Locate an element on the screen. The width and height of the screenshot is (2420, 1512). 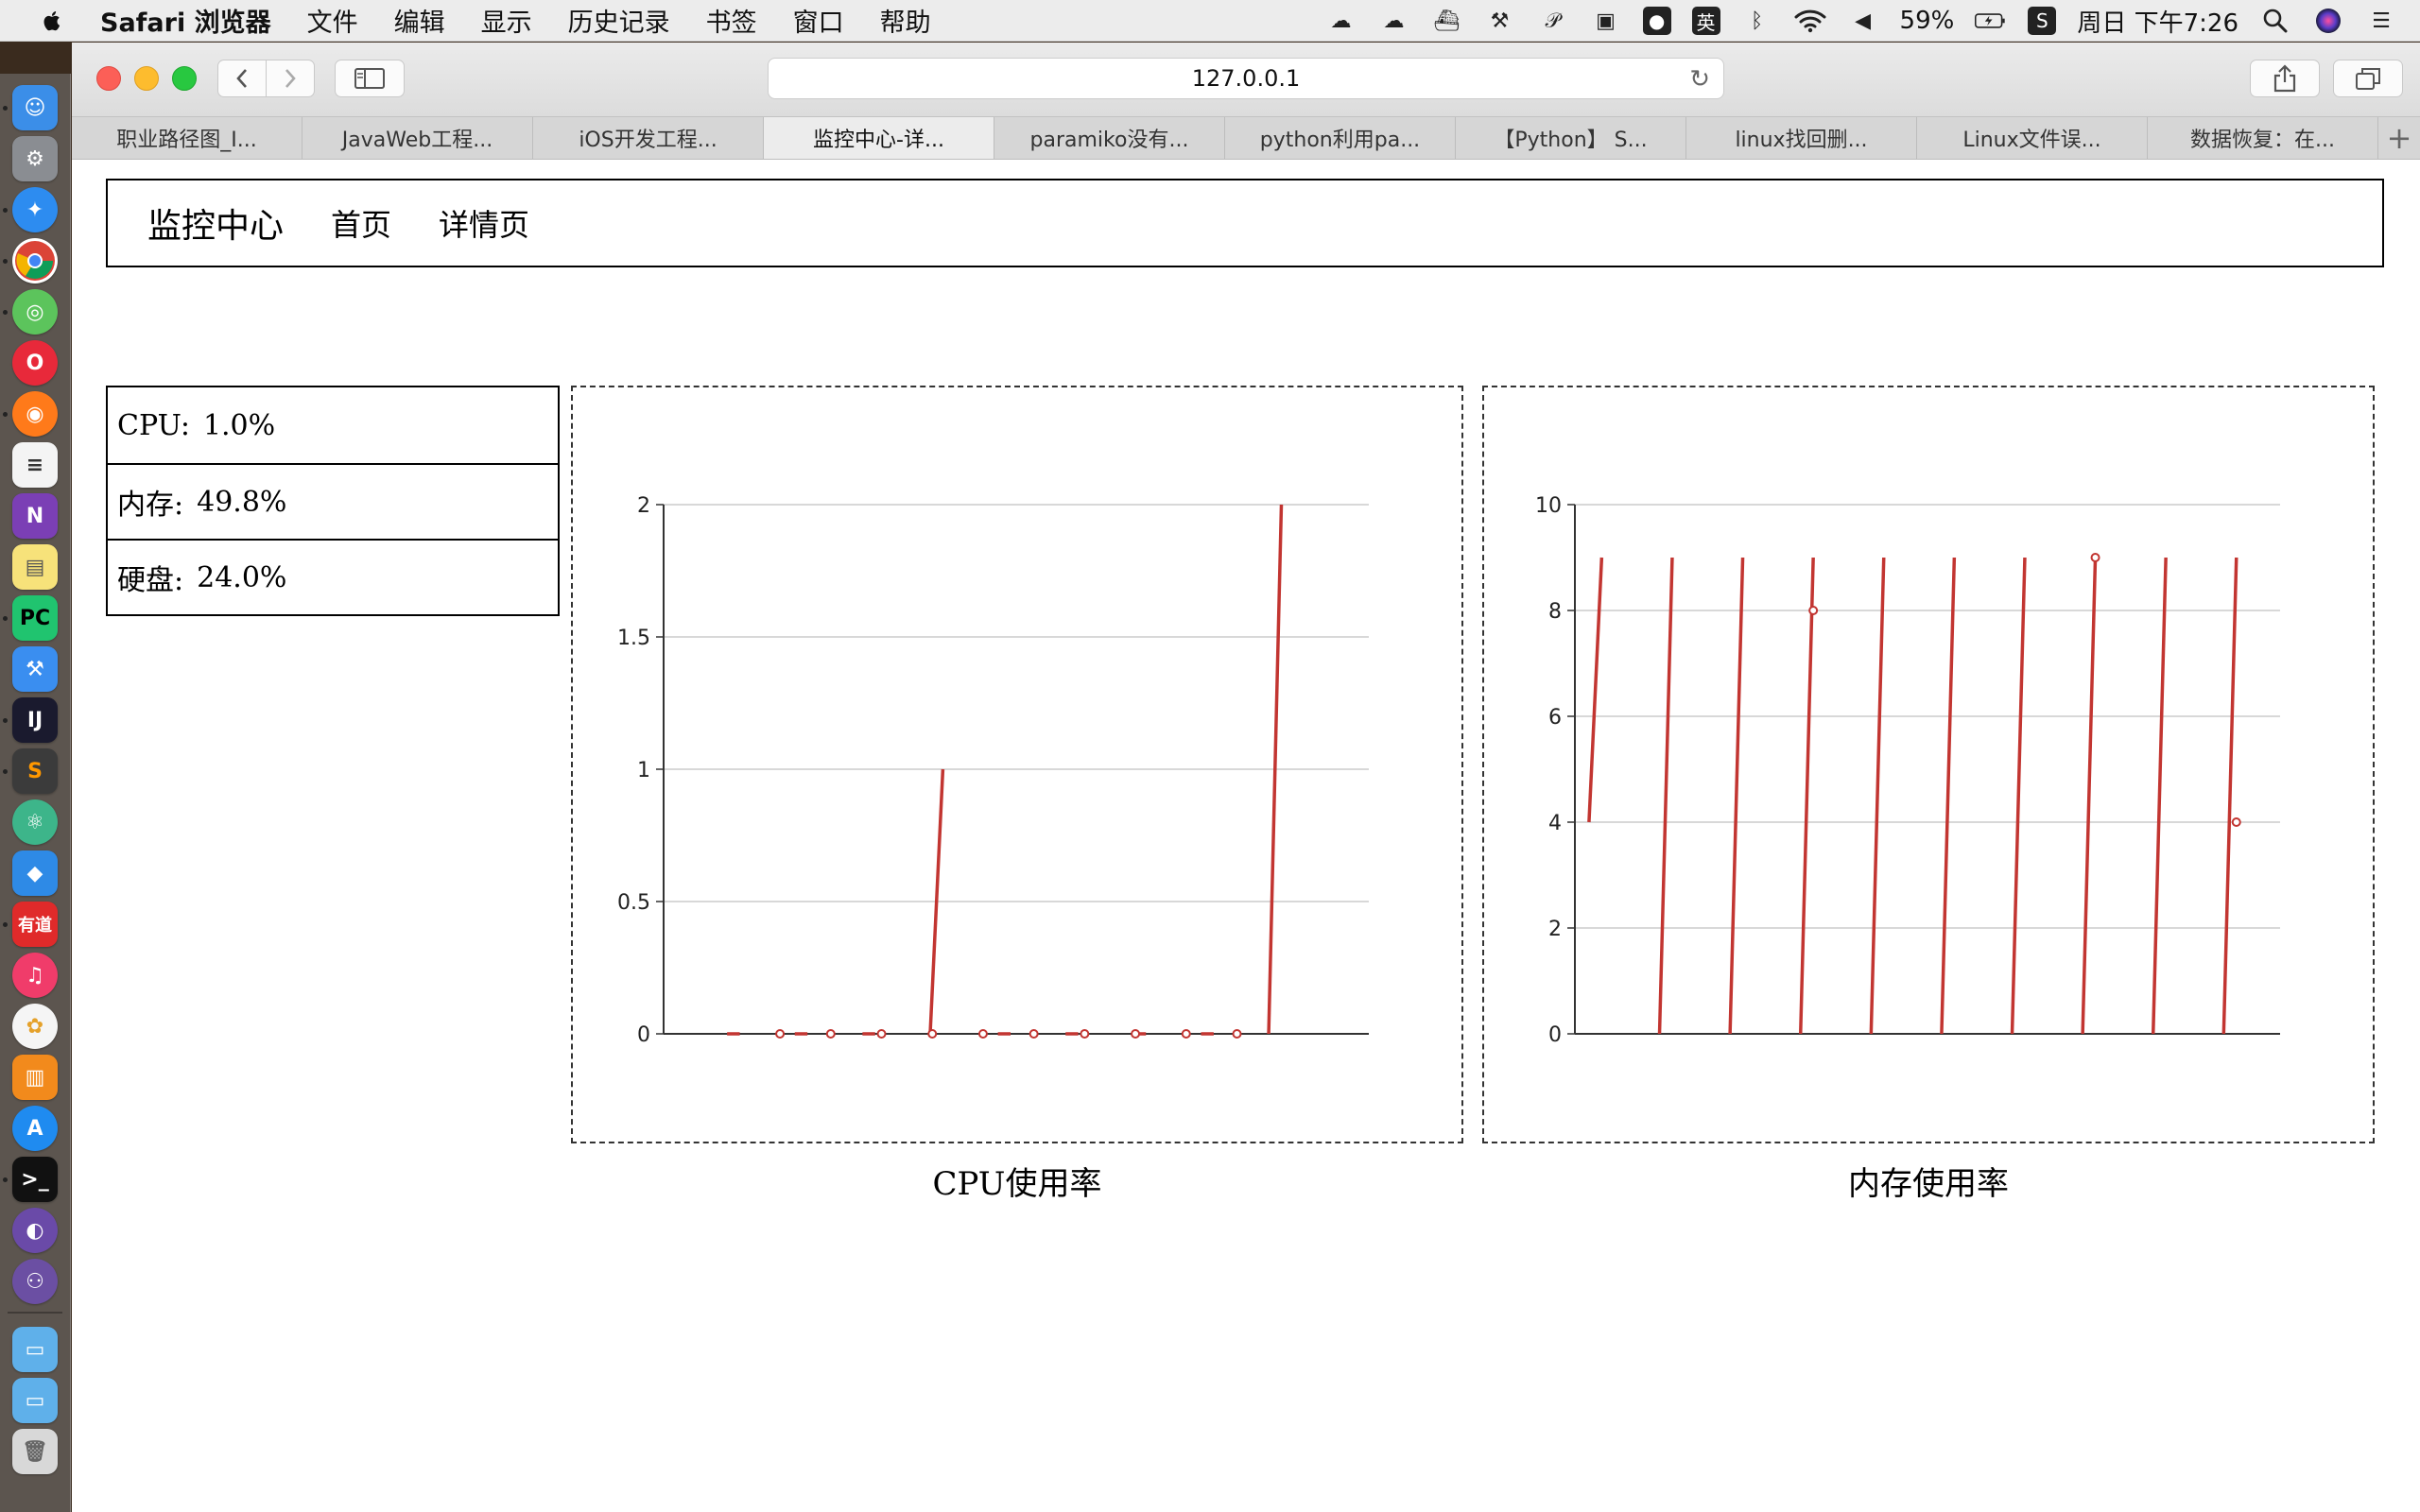
sidebar-toggle-button is located at coordinates (370, 78).